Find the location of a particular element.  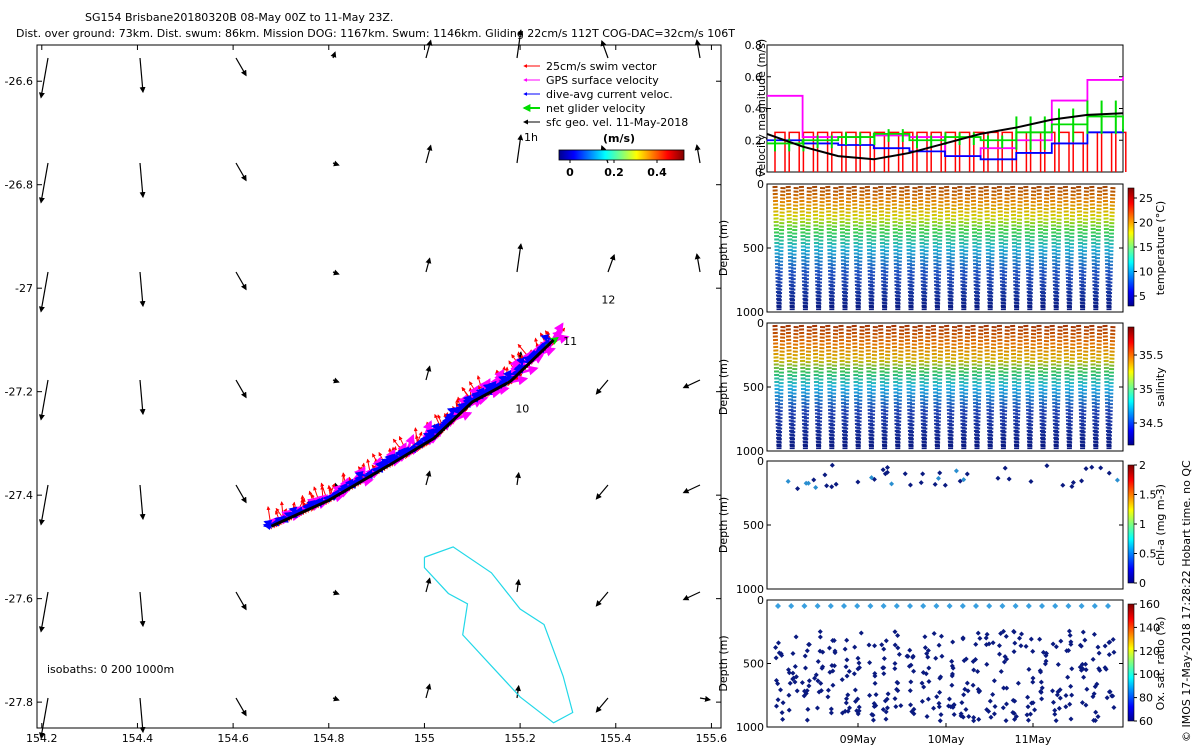

depth-tick-label: 0 is located at coordinates (760, 600).